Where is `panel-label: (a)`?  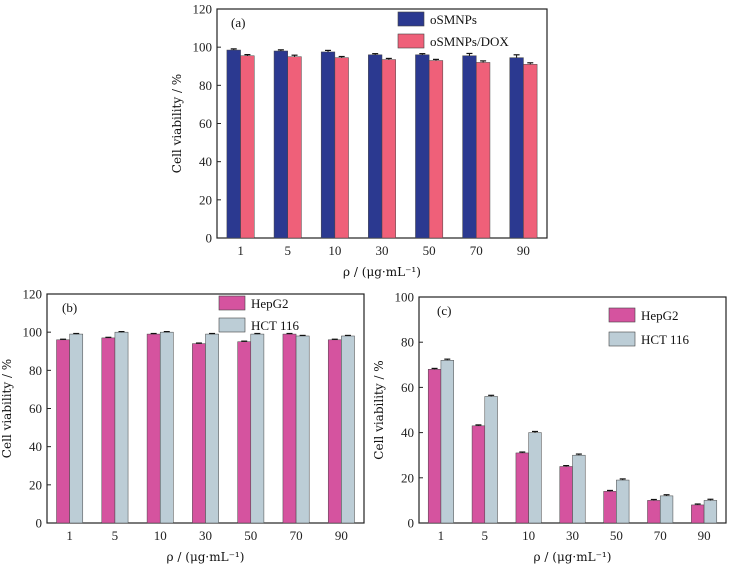 panel-label: (a) is located at coordinates (238, 22).